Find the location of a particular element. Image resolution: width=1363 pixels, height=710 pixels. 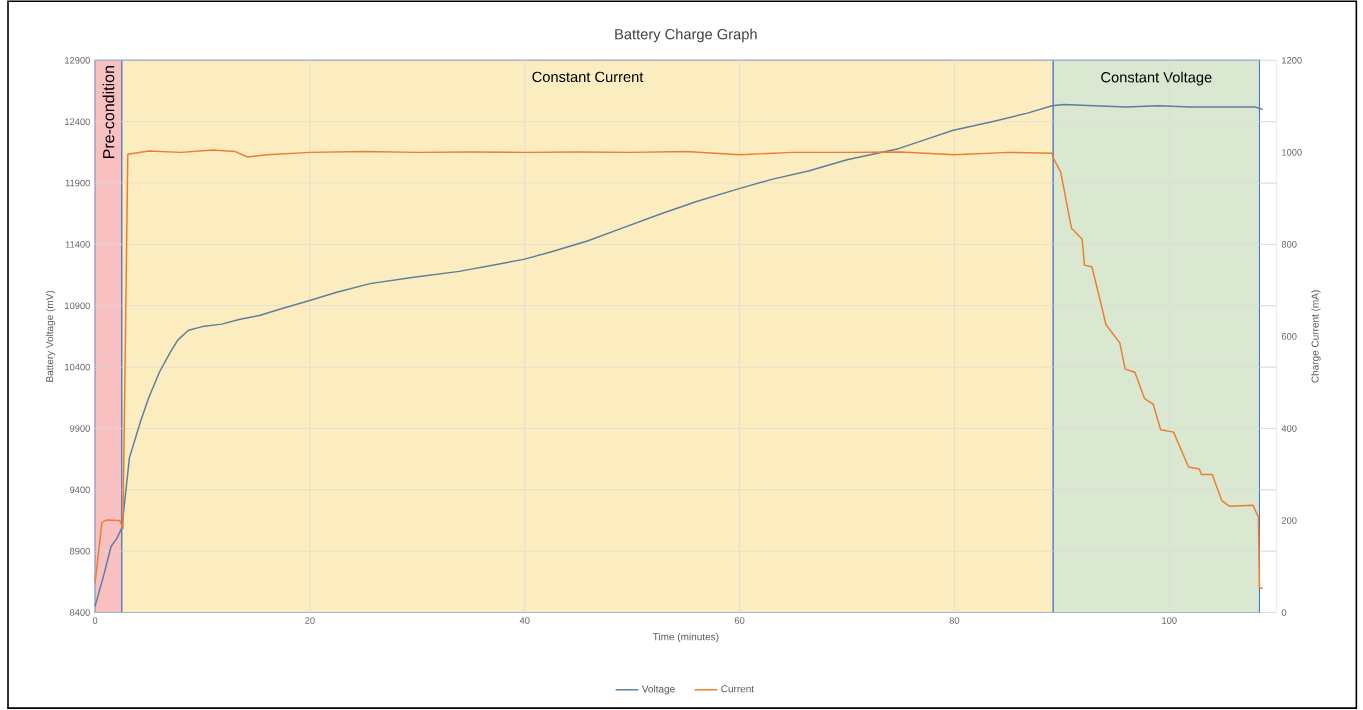

y-axis-title: Battery Voltage (mV) is located at coordinates (50, 336).